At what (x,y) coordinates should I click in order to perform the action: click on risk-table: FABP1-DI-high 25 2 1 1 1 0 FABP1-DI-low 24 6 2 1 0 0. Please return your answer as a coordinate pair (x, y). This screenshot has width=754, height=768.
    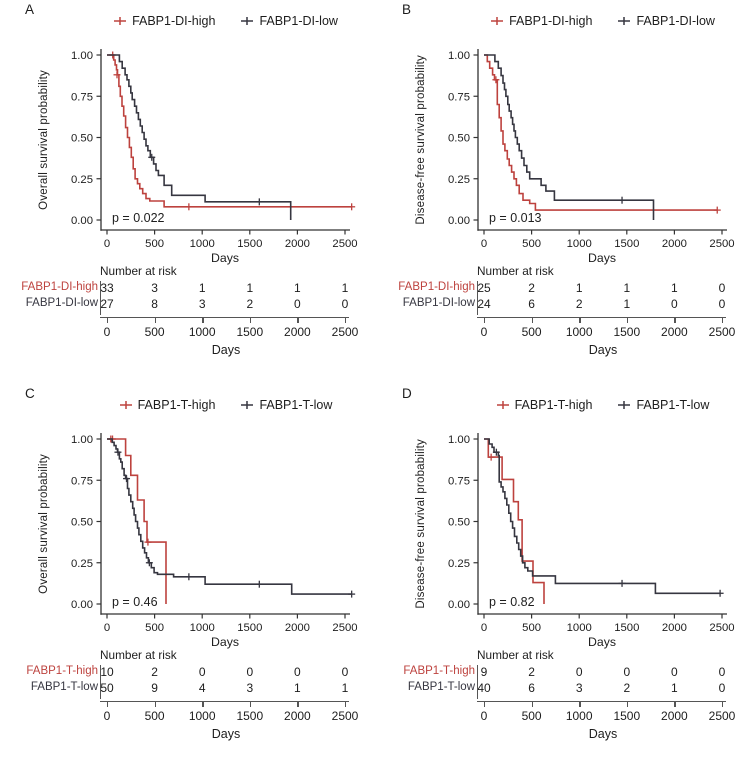
    Looking at the image, I should click on (565, 298).